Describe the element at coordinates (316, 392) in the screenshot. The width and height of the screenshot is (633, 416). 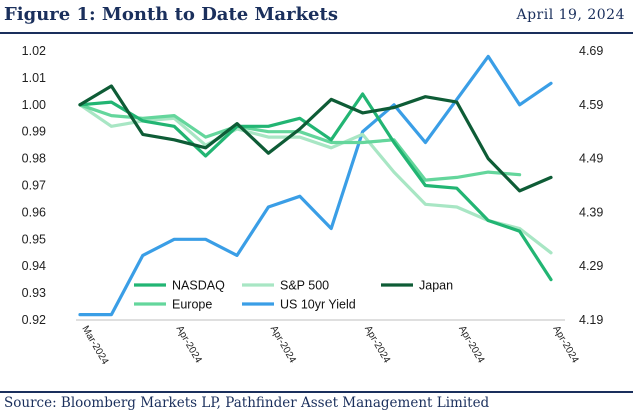
I see `footer-rule` at that location.